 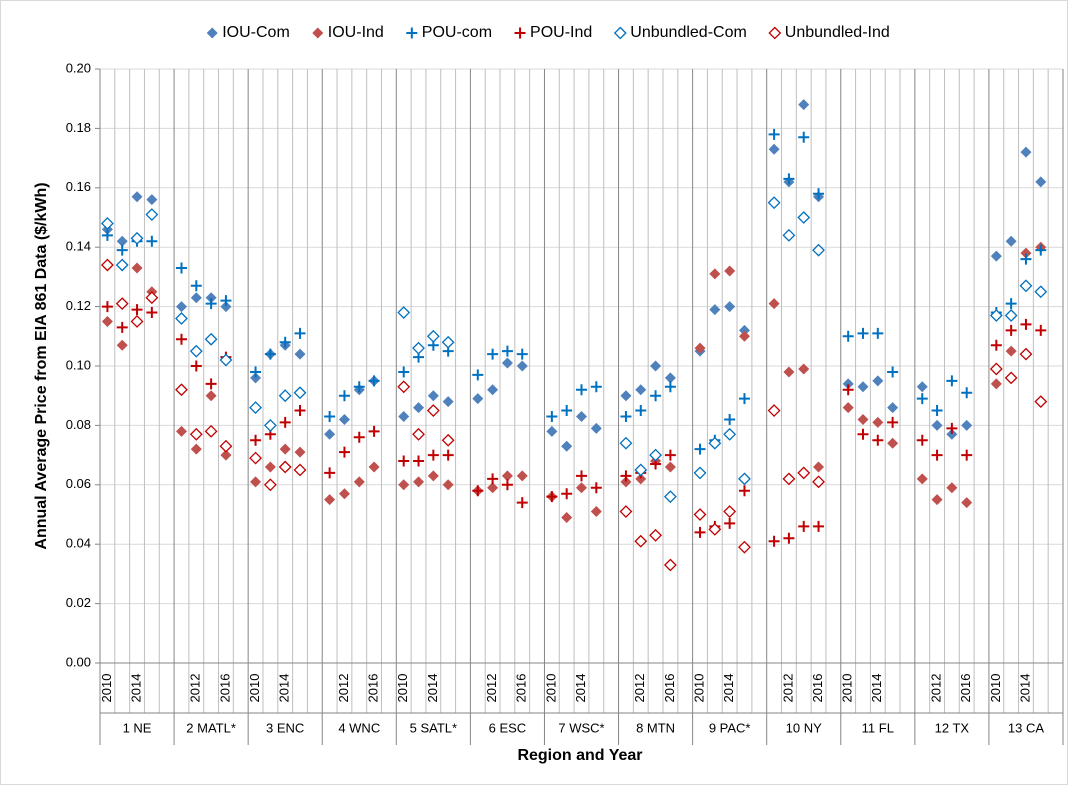 I want to click on legend-item: IOU-Ind, so click(x=348, y=32).